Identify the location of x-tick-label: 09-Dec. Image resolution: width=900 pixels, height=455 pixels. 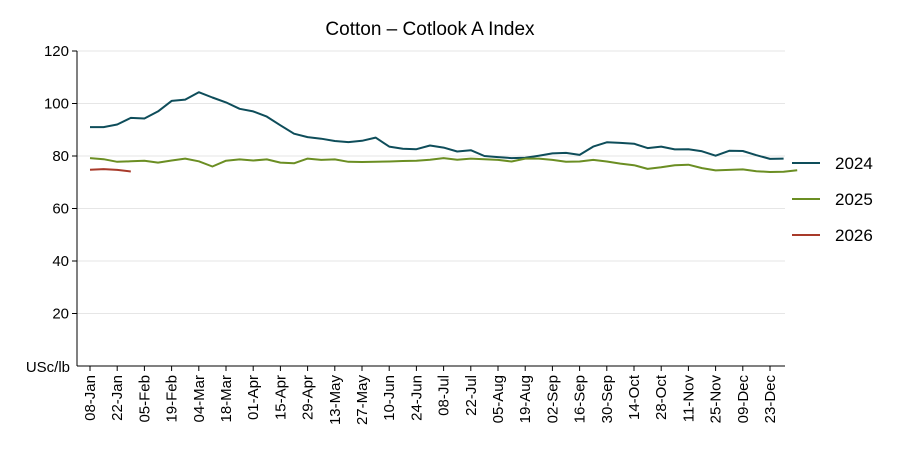
(743, 399).